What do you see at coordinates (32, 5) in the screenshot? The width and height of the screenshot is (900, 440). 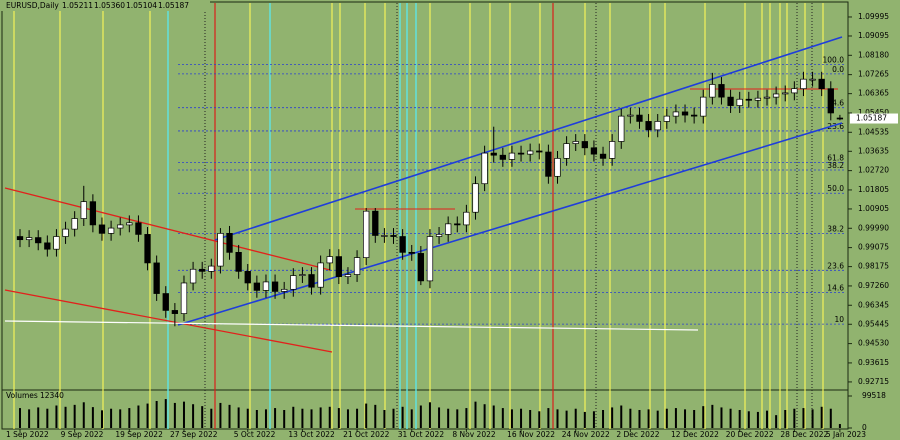 I see `symbol: EURUSD,Daily` at bounding box center [32, 5].